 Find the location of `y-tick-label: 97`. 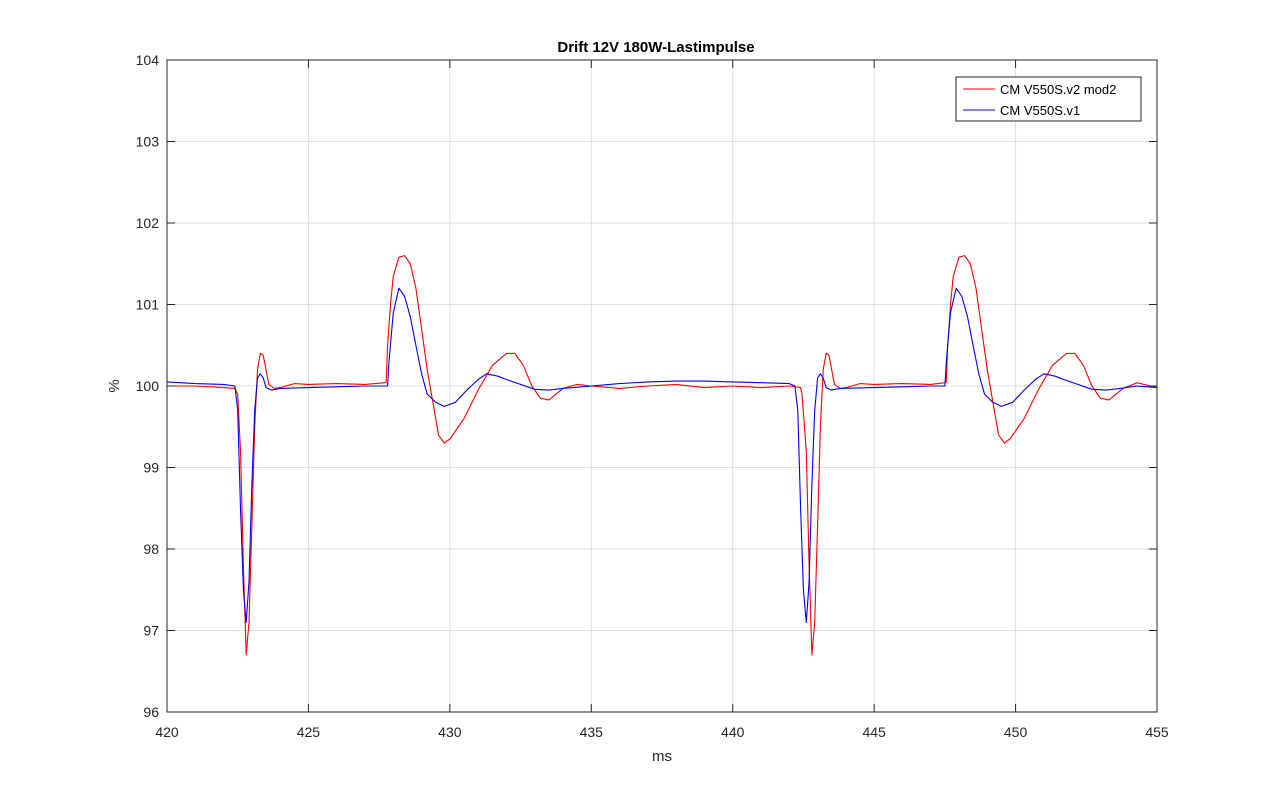

y-tick-label: 97 is located at coordinates (151, 631).